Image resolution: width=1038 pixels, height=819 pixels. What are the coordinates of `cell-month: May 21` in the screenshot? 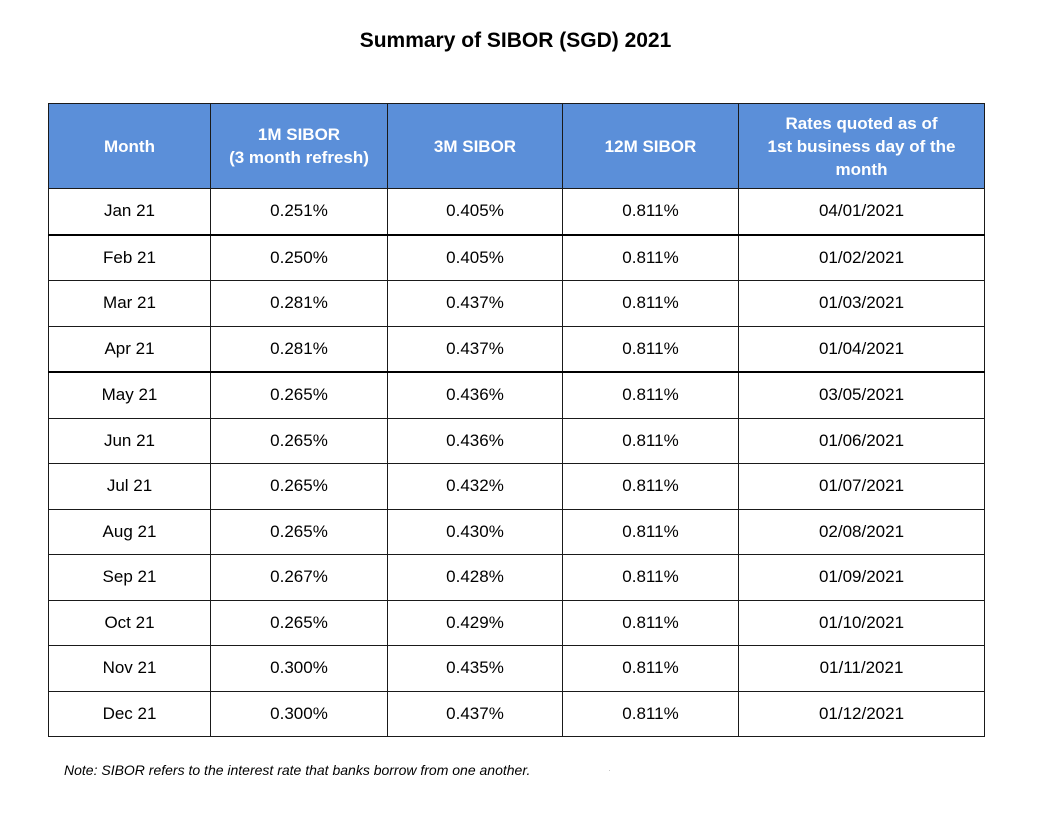 It's located at (129, 395).